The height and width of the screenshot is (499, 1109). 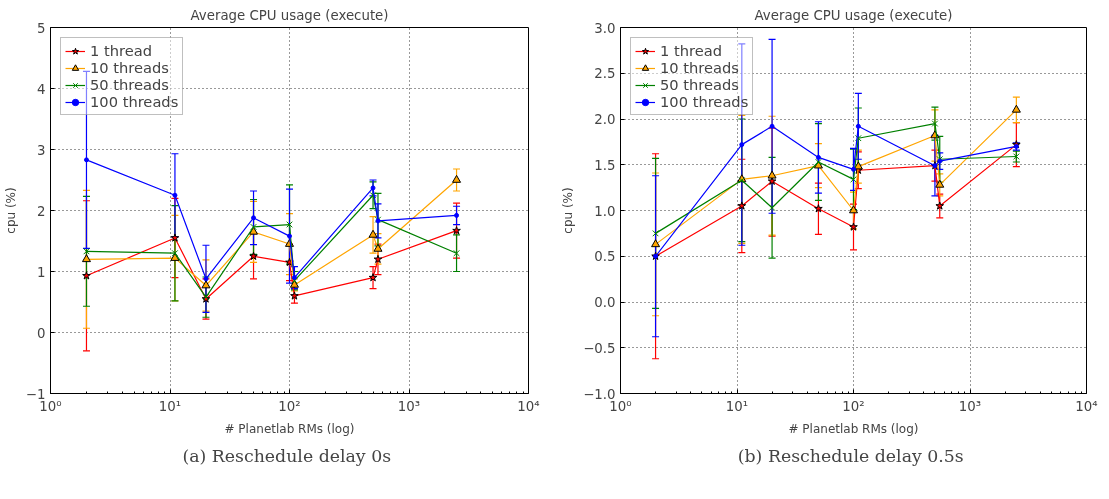 What do you see at coordinates (287, 455) in the screenshot?
I see `text: (a) Reschedule delay 0s` at bounding box center [287, 455].